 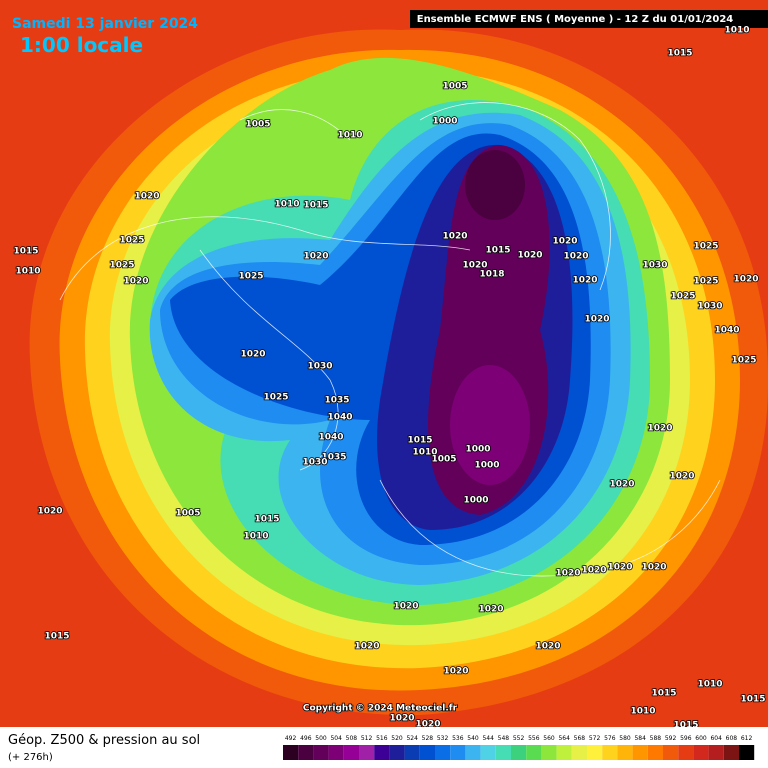 I want to click on colorbar-label: 608, so click(x=732, y=738).